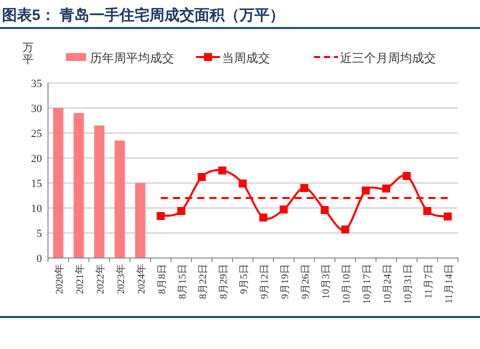  Describe the element at coordinates (36, 109) in the screenshot. I see `y-tick-label: 30` at that location.